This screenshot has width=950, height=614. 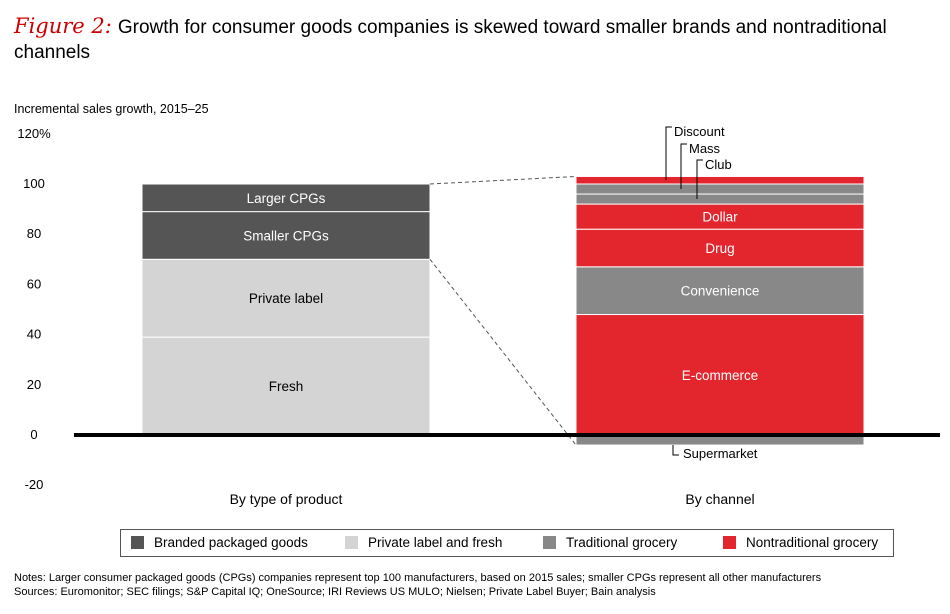 I want to click on callout-line-club, so click(x=699, y=179).